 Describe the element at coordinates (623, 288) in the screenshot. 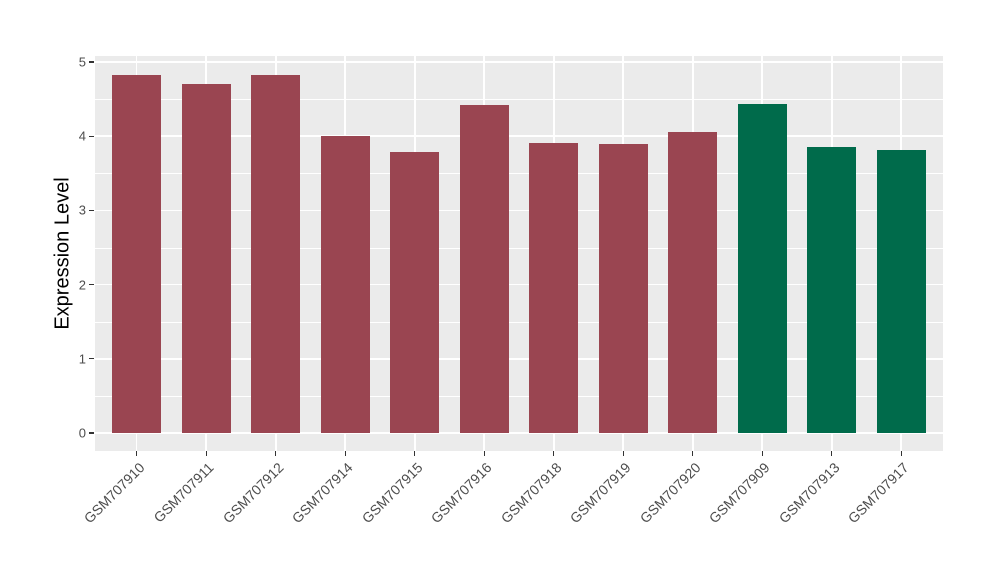

I see `bar-GSM707919` at that location.